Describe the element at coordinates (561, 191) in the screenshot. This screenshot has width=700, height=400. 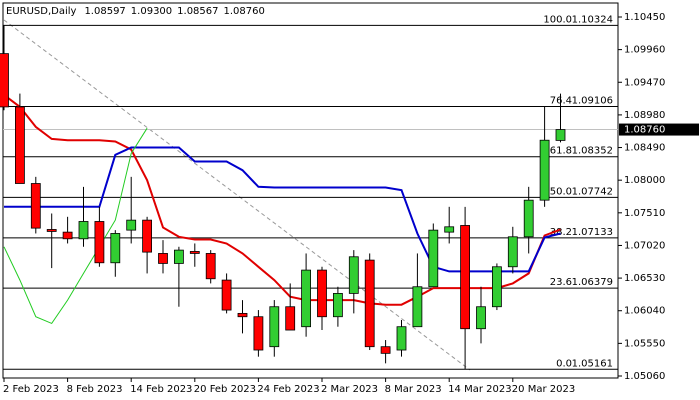
I see `fib-level: 50.0` at that location.